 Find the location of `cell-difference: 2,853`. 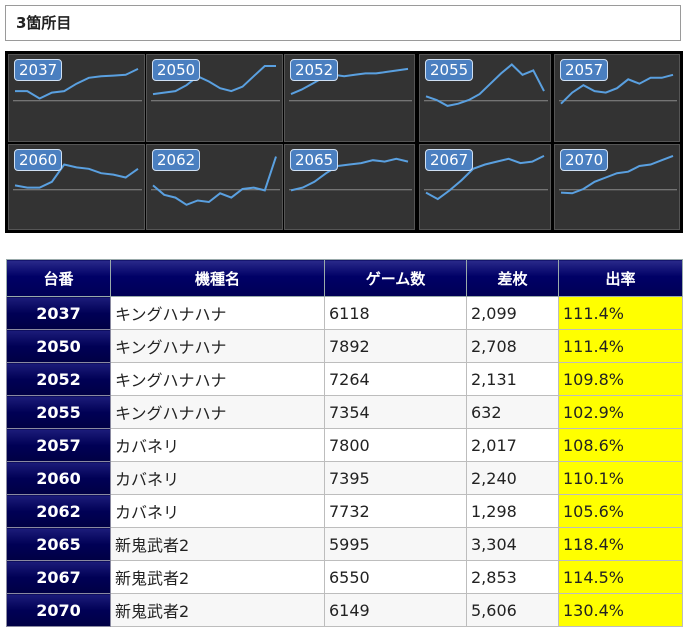

cell-difference: 2,853 is located at coordinates (512, 577).